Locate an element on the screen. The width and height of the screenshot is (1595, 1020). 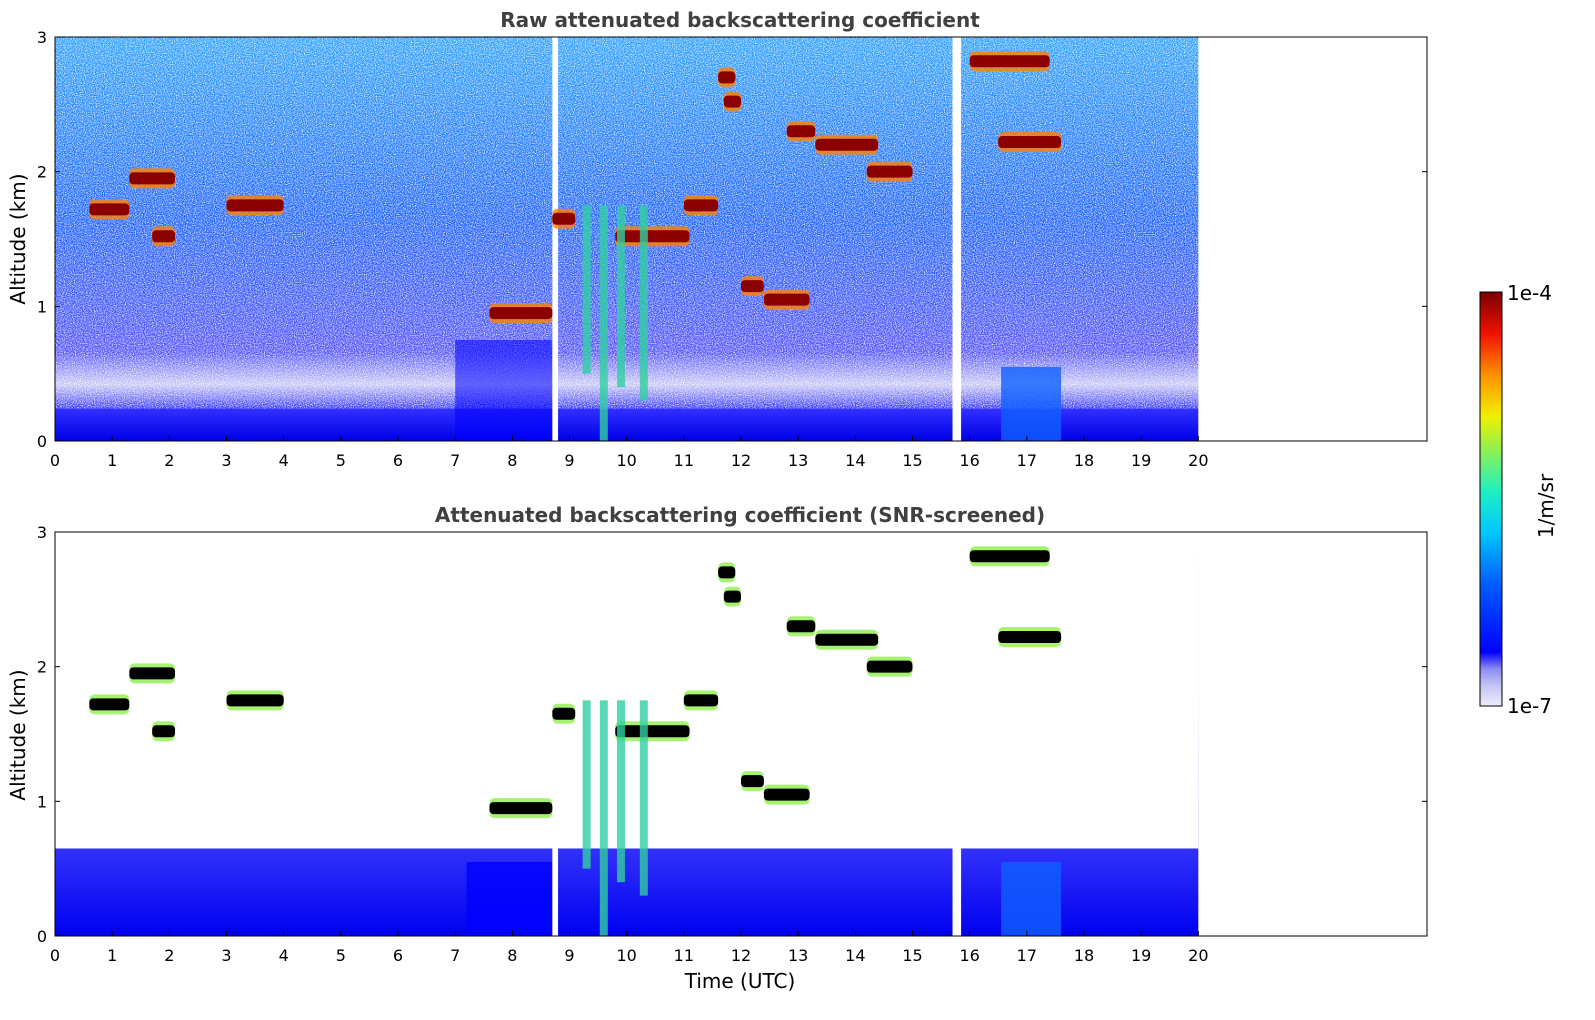
x-tick-label: 20 is located at coordinates (1198, 955).